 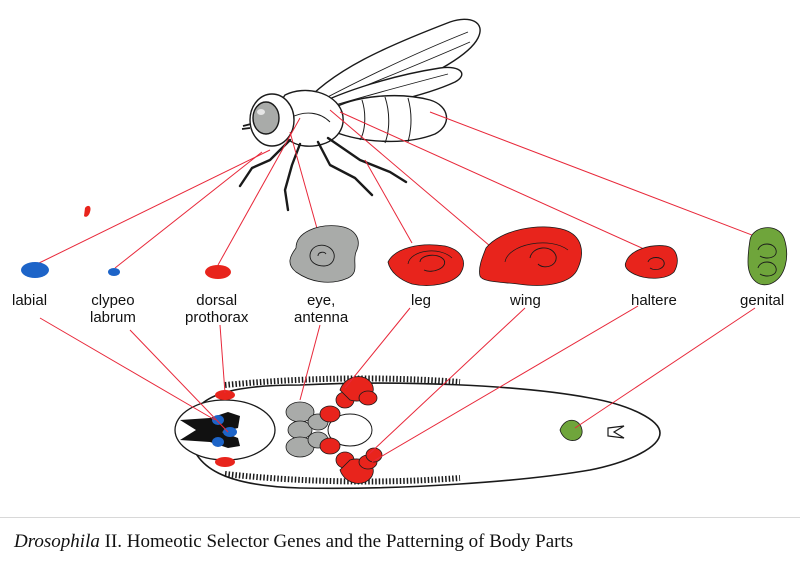 I want to click on dorsal-prothorax-disc, so click(x=225, y=395).